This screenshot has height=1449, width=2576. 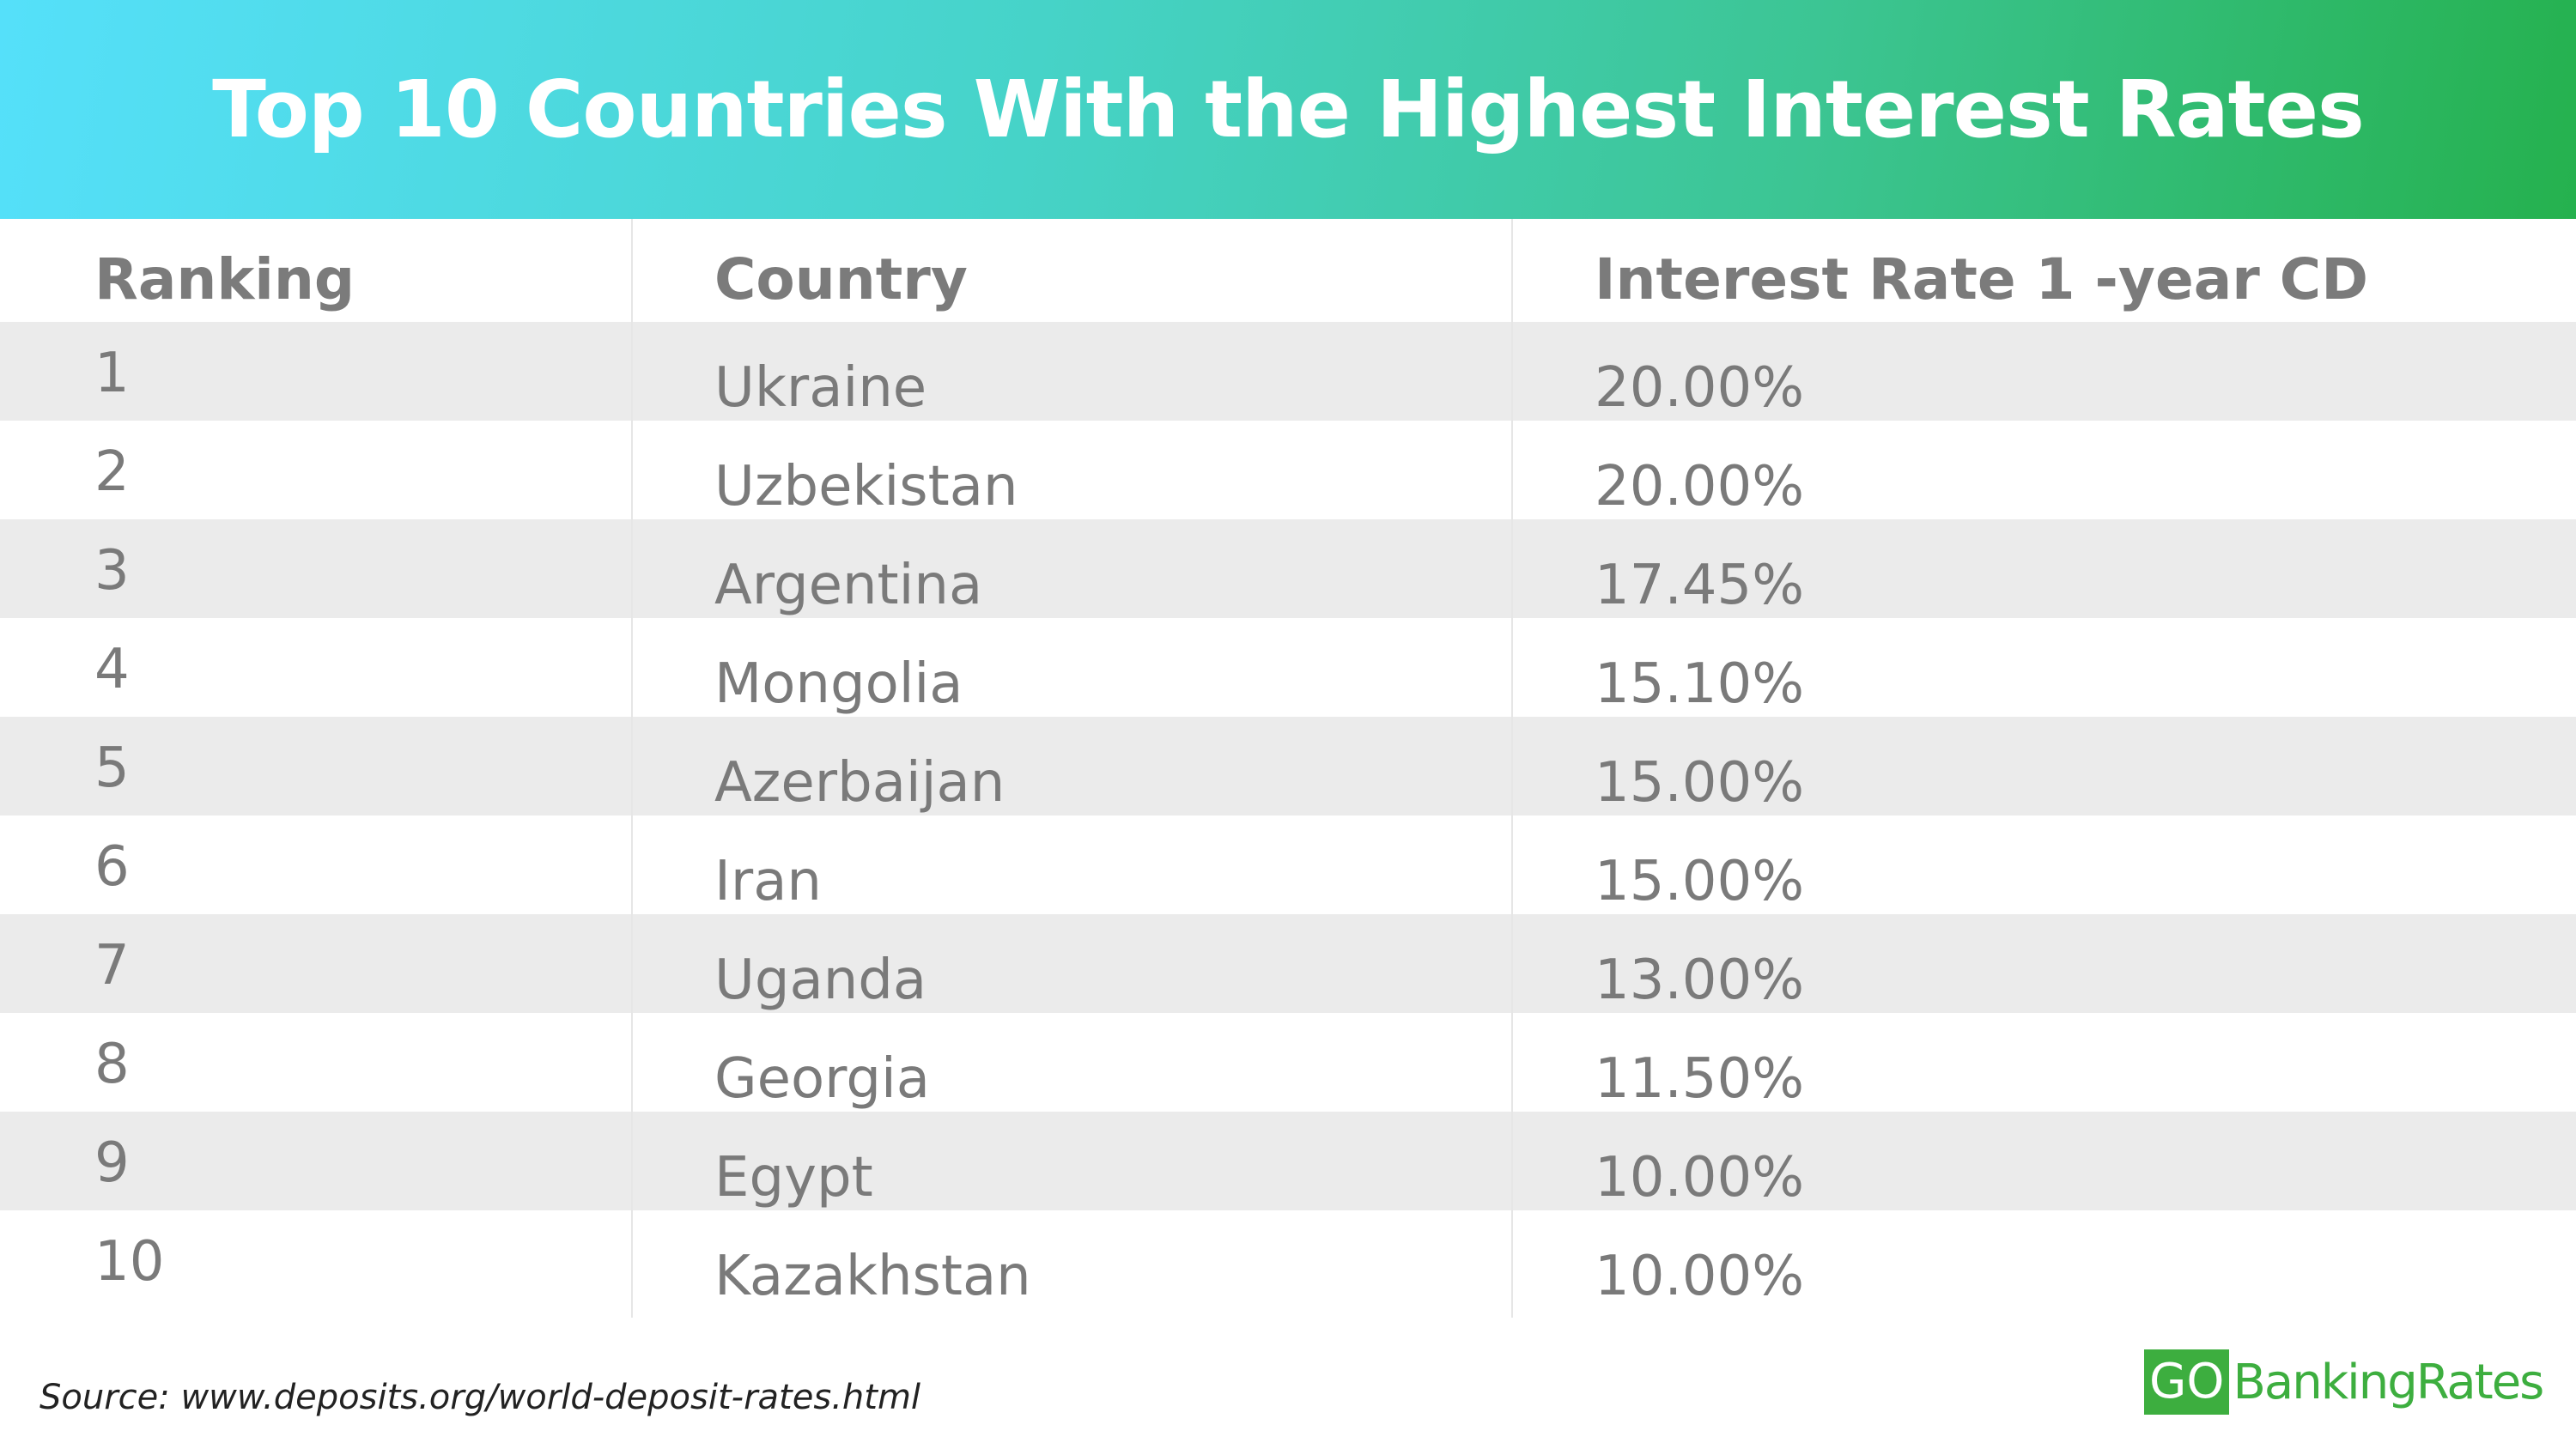 I want to click on rank-cell: 2, so click(x=112, y=472).